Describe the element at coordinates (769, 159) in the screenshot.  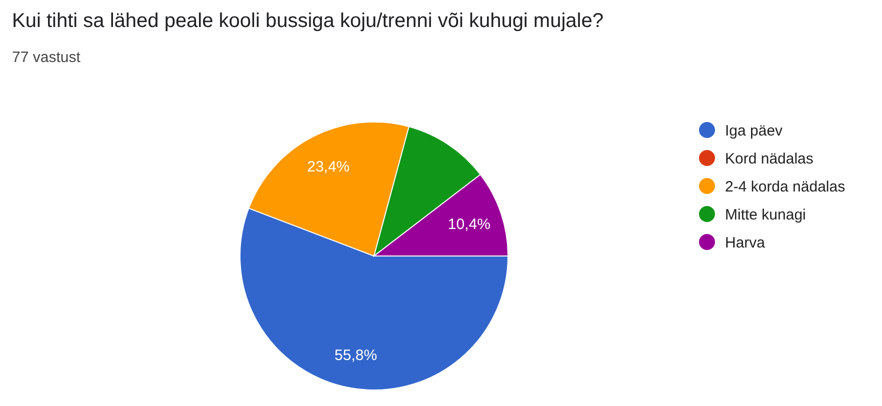
I see `legend-label: Kord nädalas` at that location.